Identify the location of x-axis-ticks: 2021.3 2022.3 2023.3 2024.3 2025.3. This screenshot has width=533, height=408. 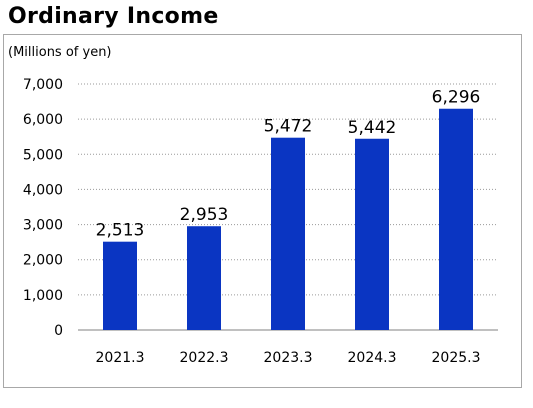
(288, 358).